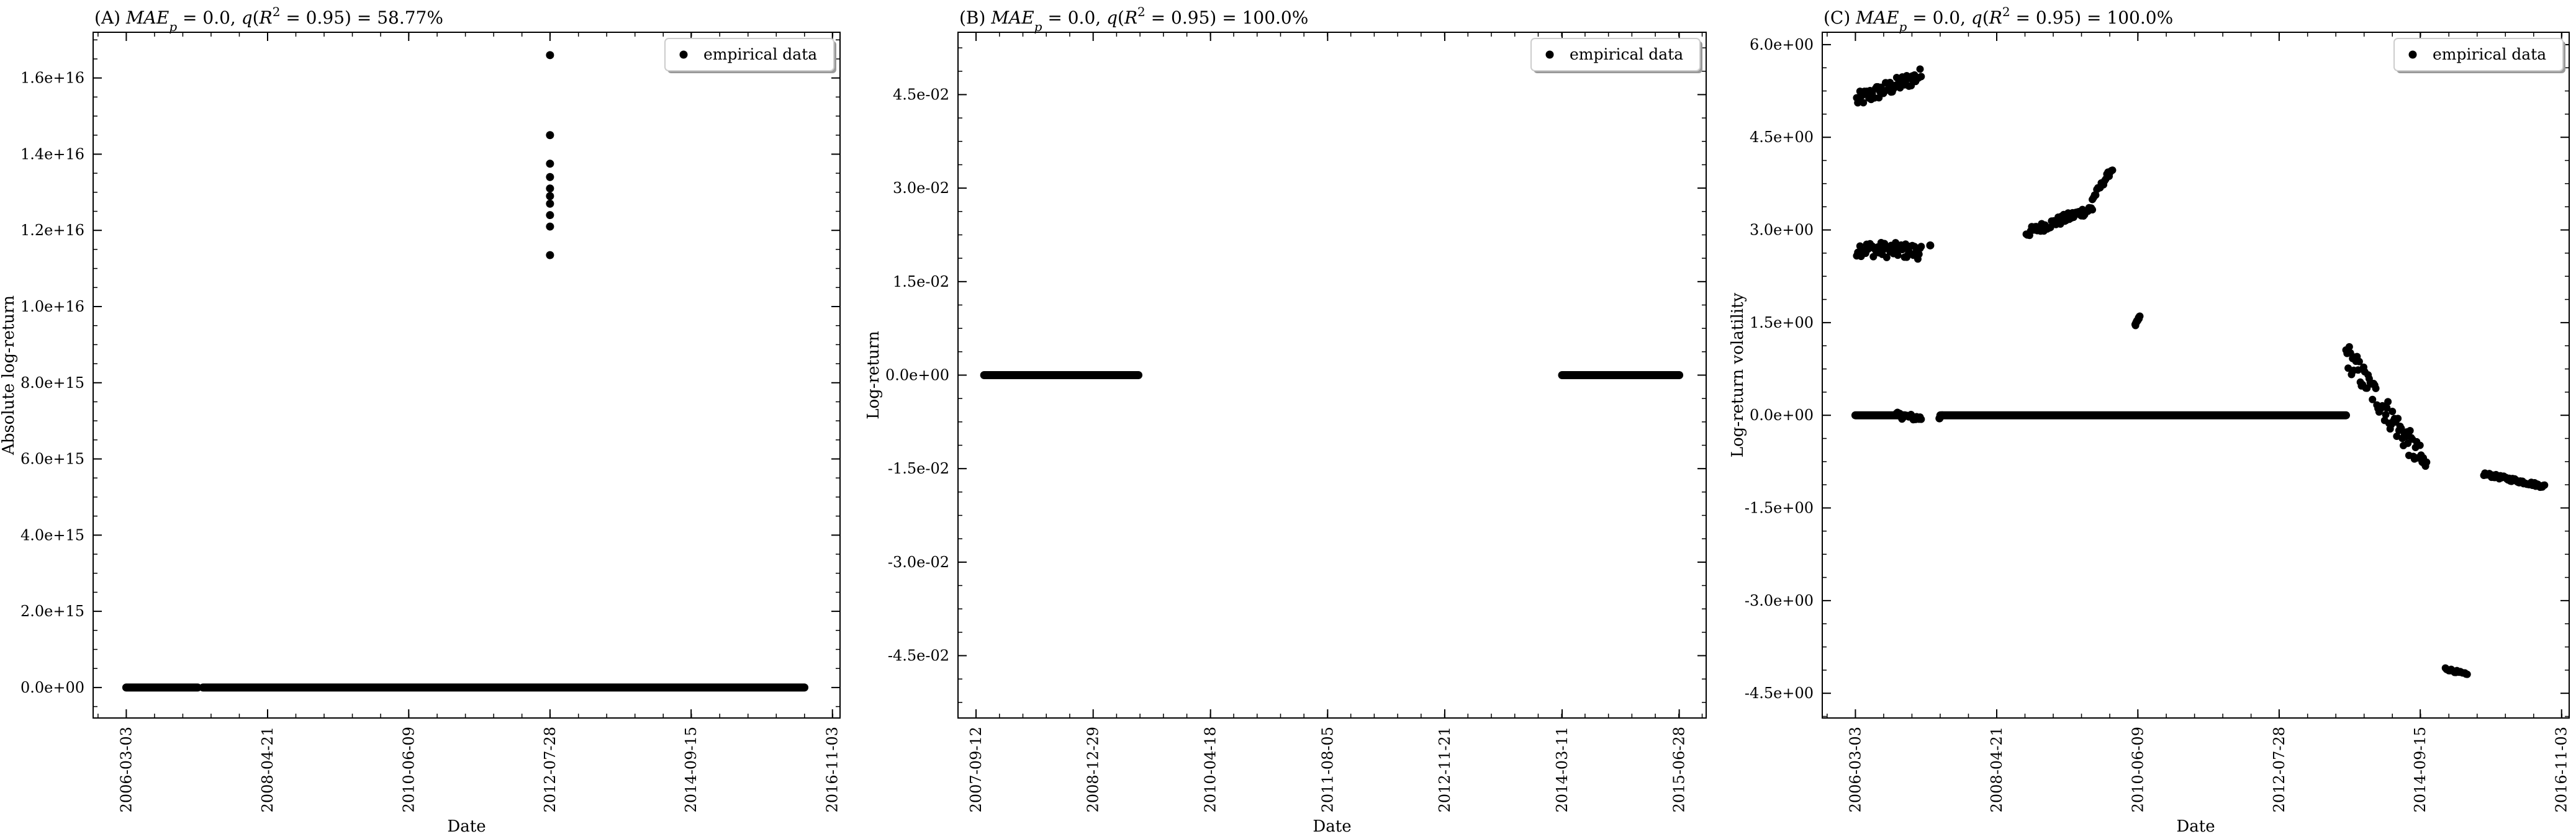 The height and width of the screenshot is (839, 2576). I want to click on x-tick-label: 2014-03-11, so click(1562, 770).